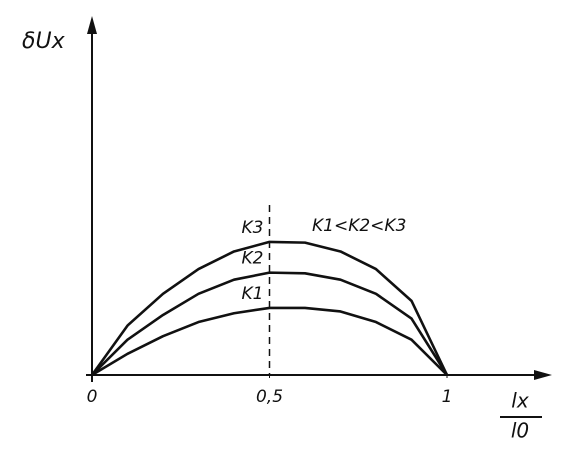 This screenshot has width=588, height=460. What do you see at coordinates (92, 25) in the screenshot?
I see `y-axis-arrow` at bounding box center [92, 25].